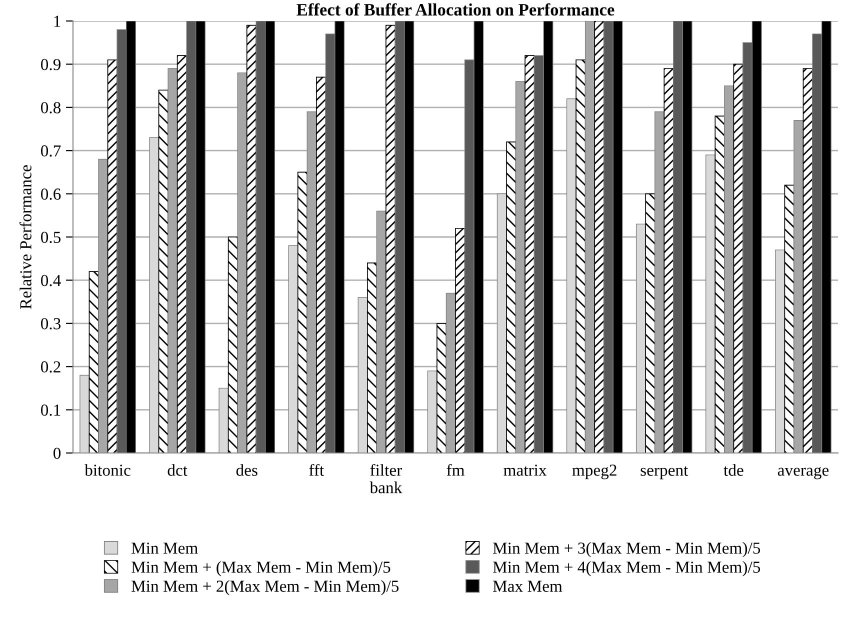 This screenshot has width=847, height=619. I want to click on y-tick-label: 0.4, so click(50, 280).